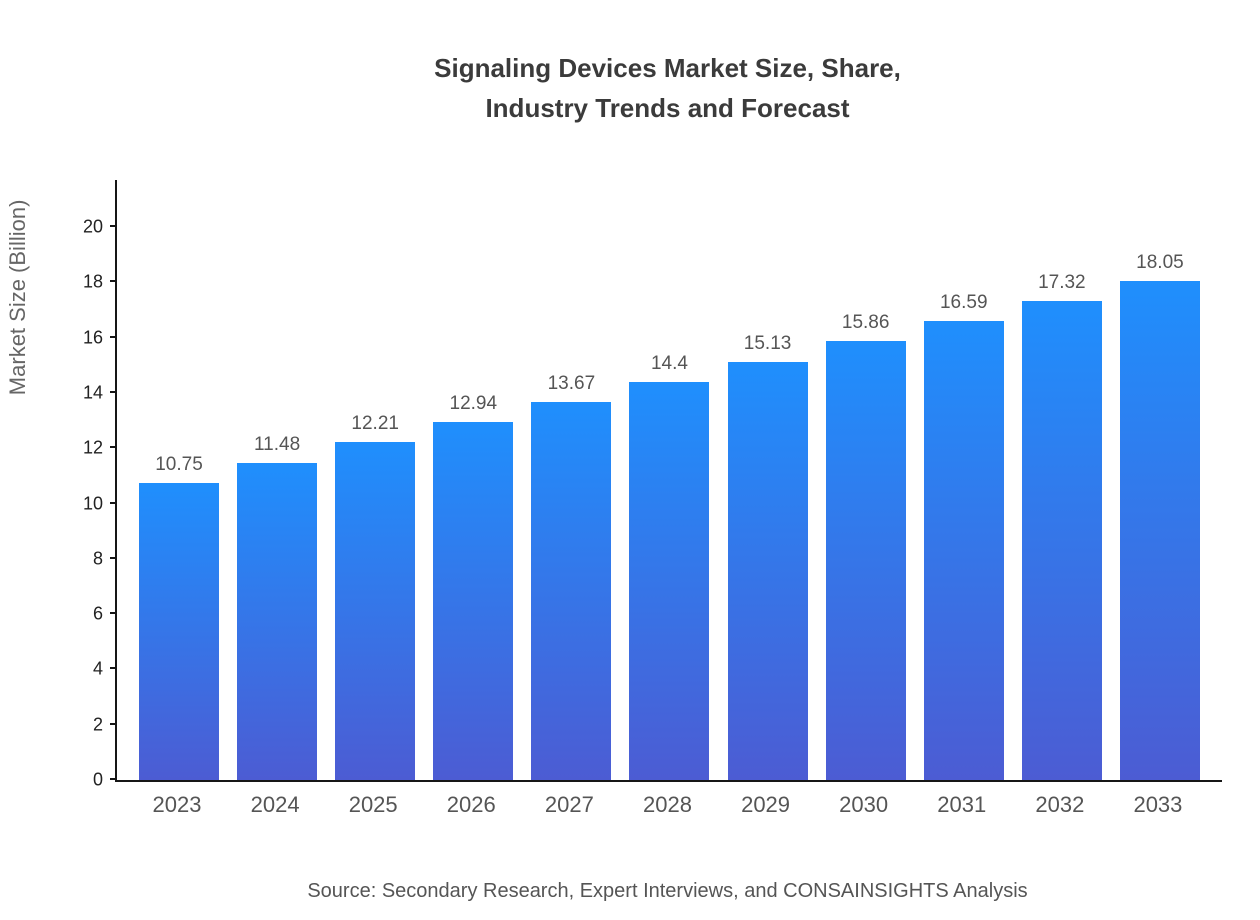  What do you see at coordinates (97, 724) in the screenshot?
I see `y-tick-label: 2` at bounding box center [97, 724].